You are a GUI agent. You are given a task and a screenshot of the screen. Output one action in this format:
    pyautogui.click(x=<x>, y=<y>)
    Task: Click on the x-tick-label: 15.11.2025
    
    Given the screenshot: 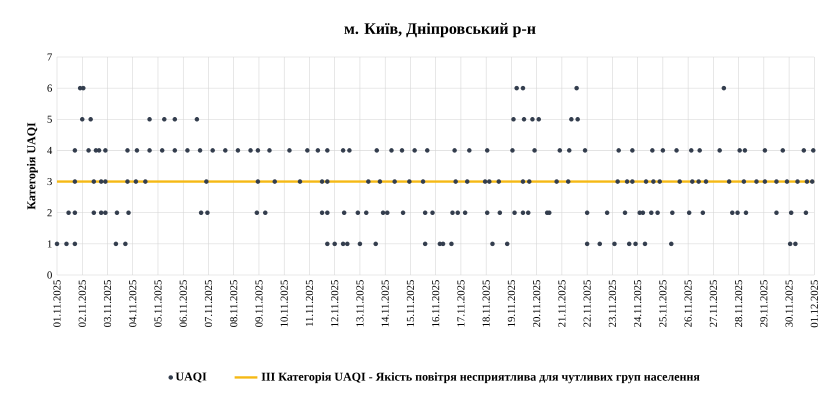 What is the action you would take?
    pyautogui.click(x=410, y=303)
    